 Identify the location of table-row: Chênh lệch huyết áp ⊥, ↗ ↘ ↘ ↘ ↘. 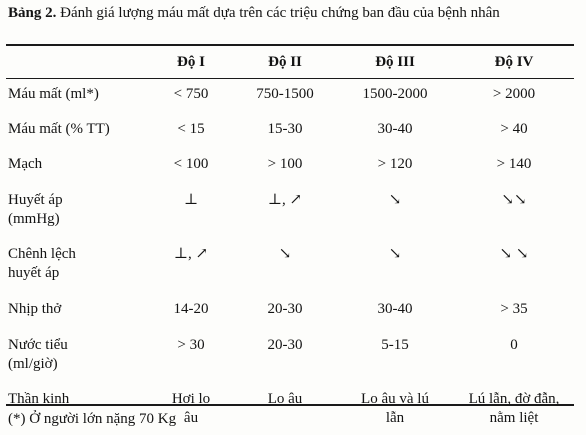
(290, 264).